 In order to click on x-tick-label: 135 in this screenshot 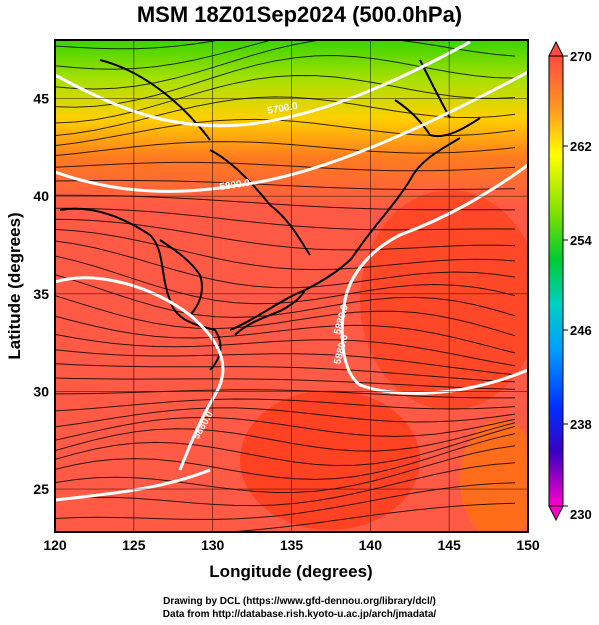, I will do `click(292, 545)`.